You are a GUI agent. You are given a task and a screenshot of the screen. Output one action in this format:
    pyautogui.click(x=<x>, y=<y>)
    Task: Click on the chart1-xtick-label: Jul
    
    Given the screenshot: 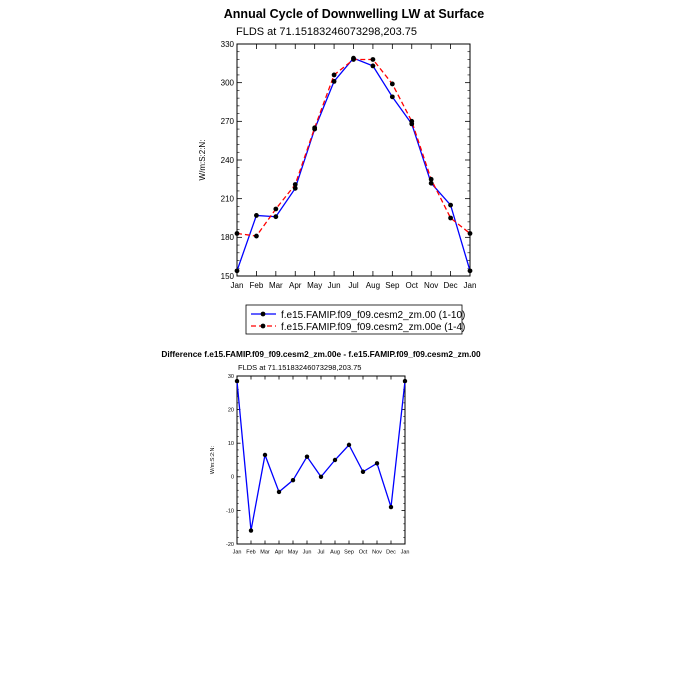 What is the action you would take?
    pyautogui.click(x=353, y=285)
    